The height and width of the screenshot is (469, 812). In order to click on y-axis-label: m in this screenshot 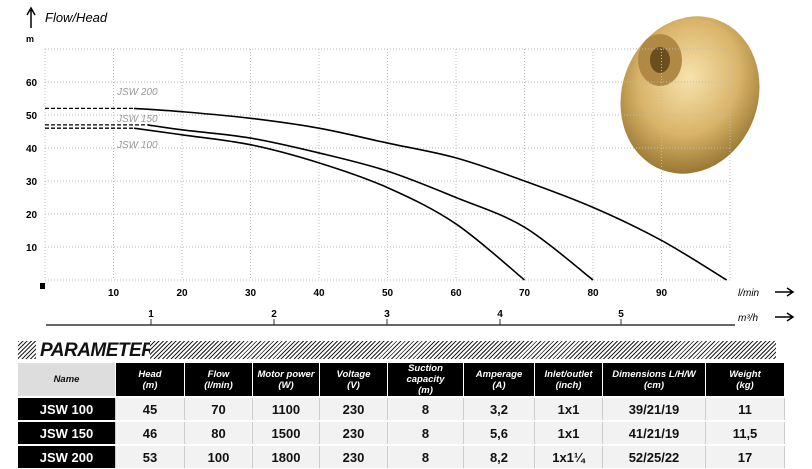, I will do `click(30, 39)`.